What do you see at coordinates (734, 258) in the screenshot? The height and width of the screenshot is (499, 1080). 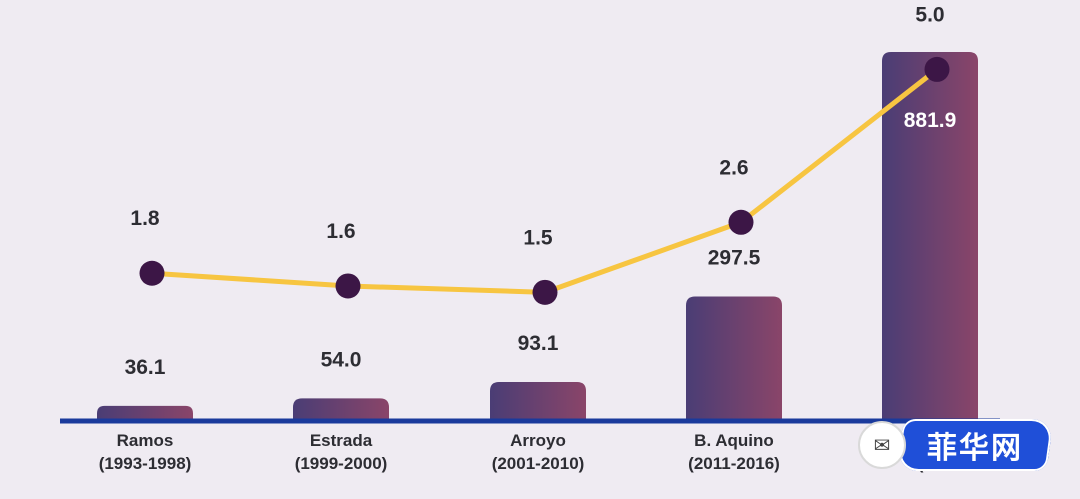 I see `bar-value-label: 297.5` at bounding box center [734, 258].